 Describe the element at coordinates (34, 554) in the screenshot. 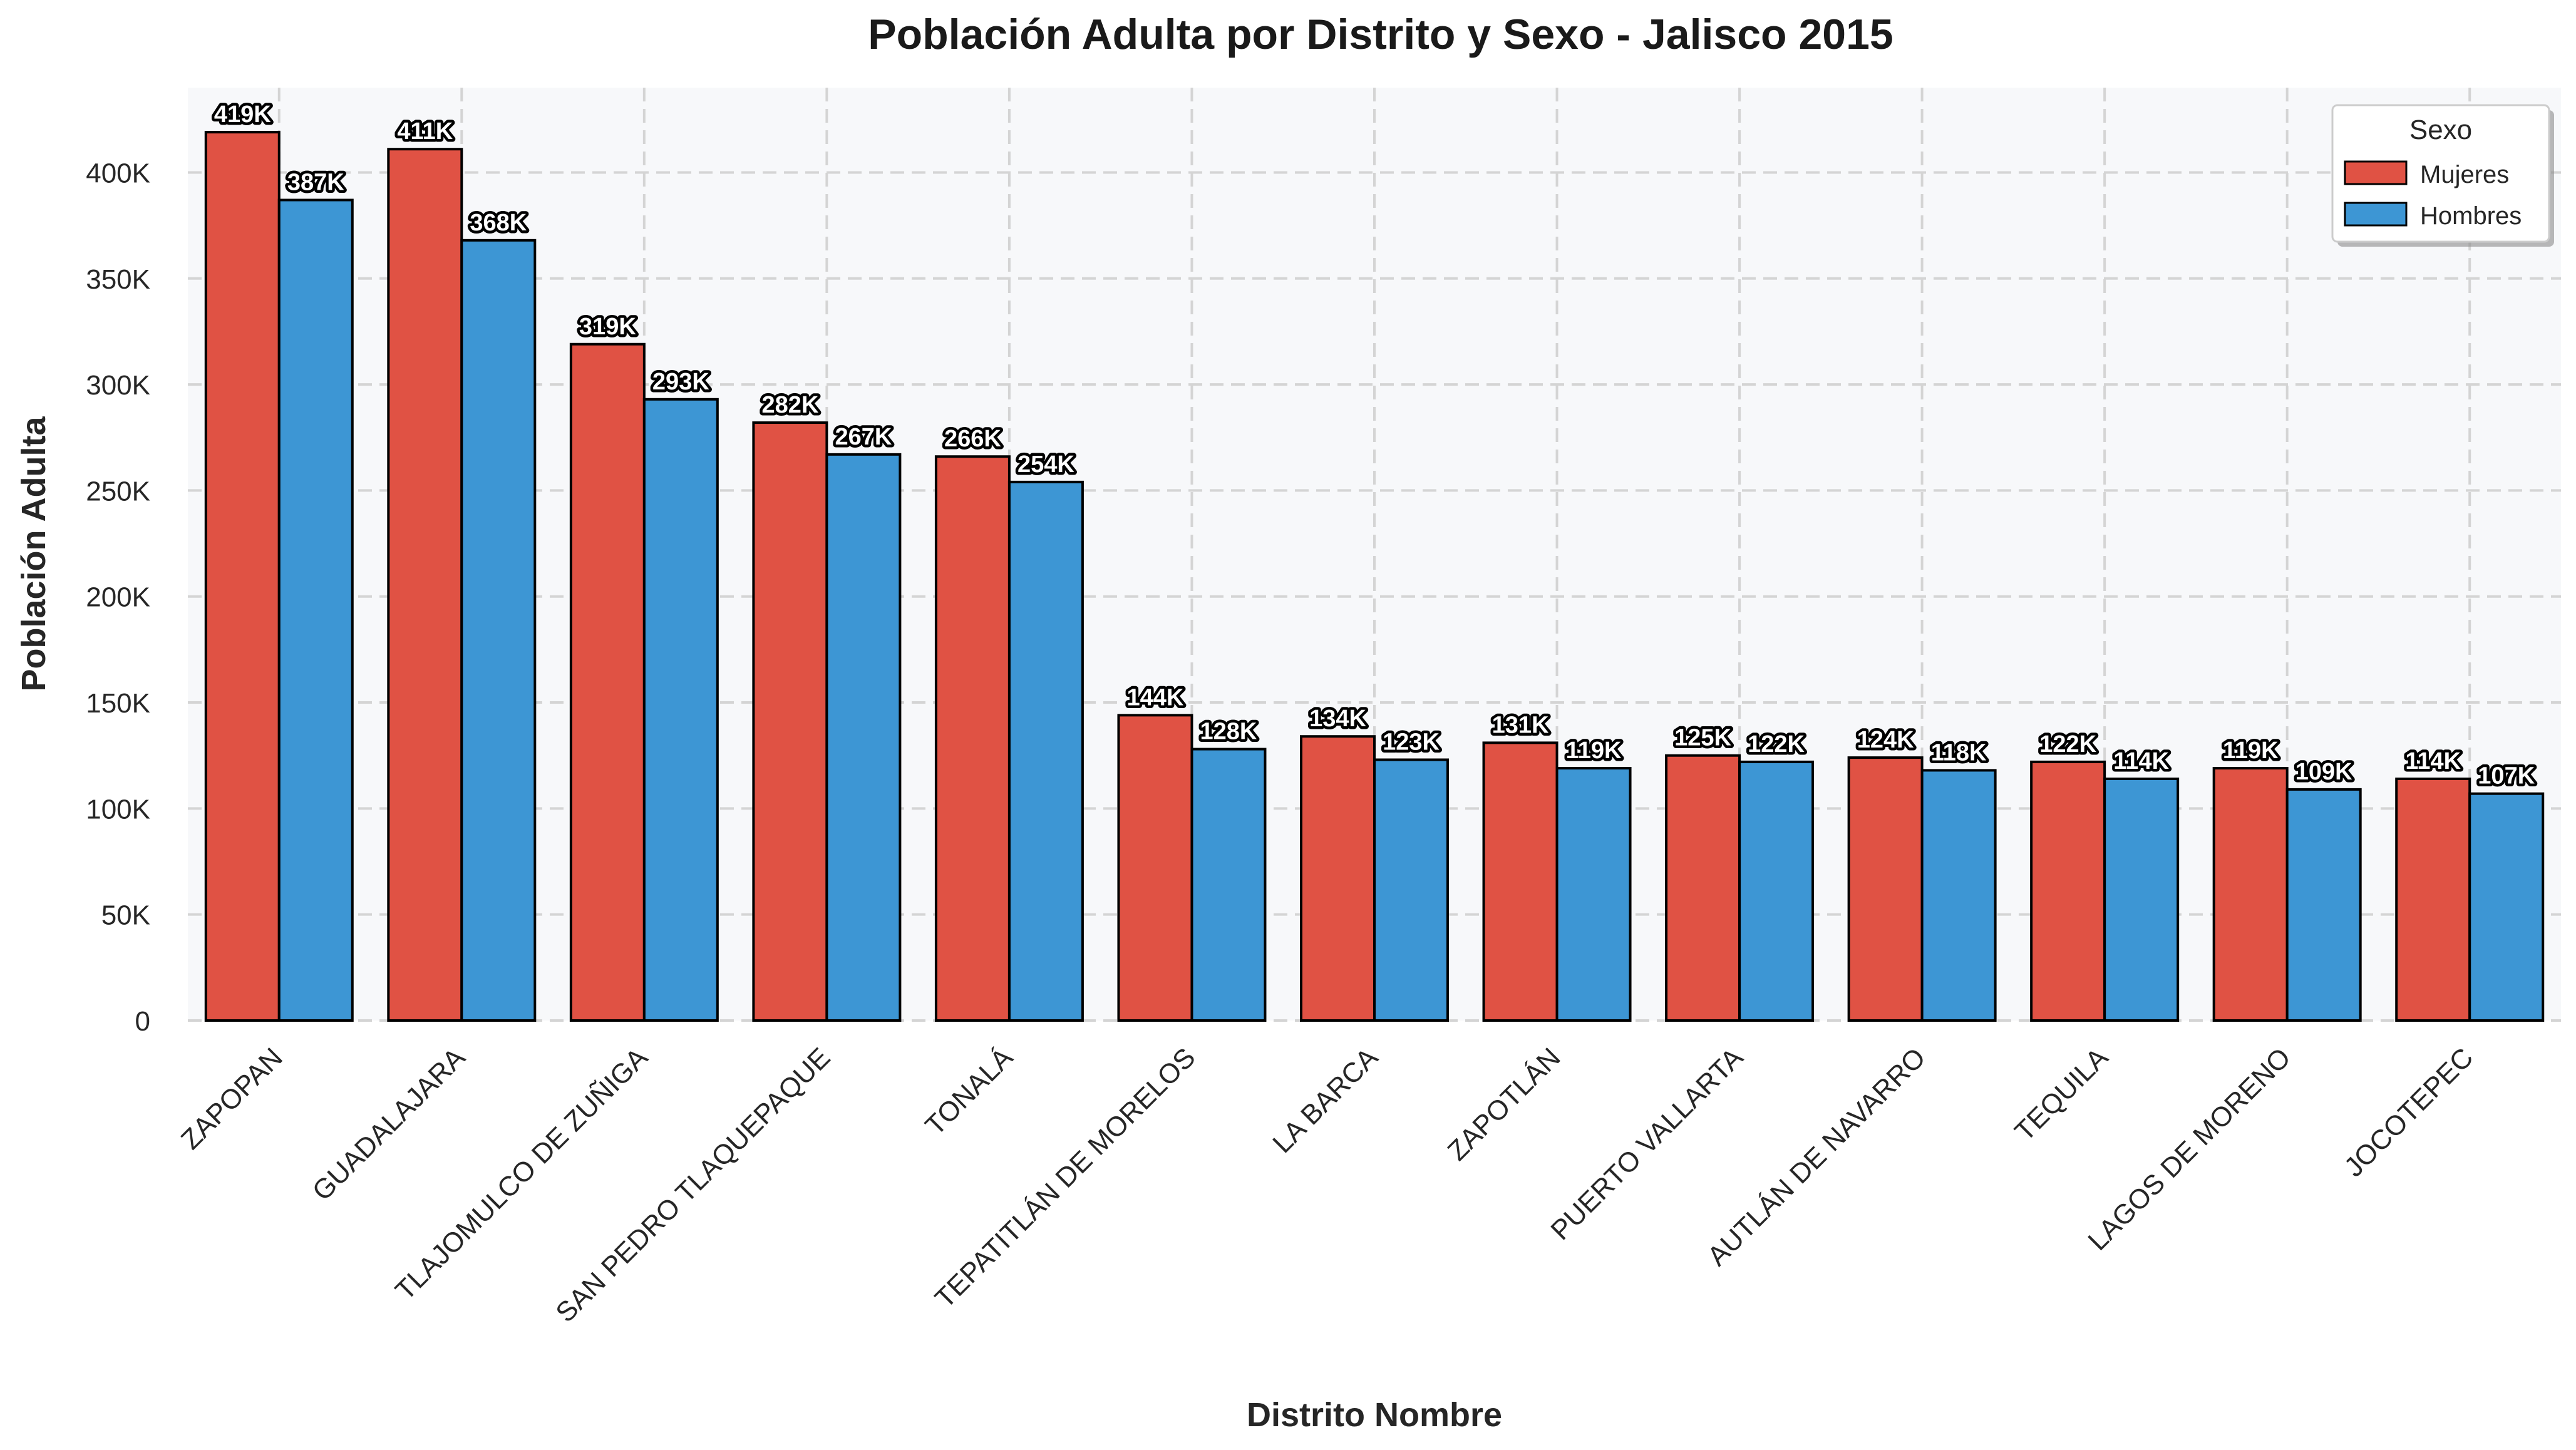

I see `y-axis-label: Población Adulta` at that location.